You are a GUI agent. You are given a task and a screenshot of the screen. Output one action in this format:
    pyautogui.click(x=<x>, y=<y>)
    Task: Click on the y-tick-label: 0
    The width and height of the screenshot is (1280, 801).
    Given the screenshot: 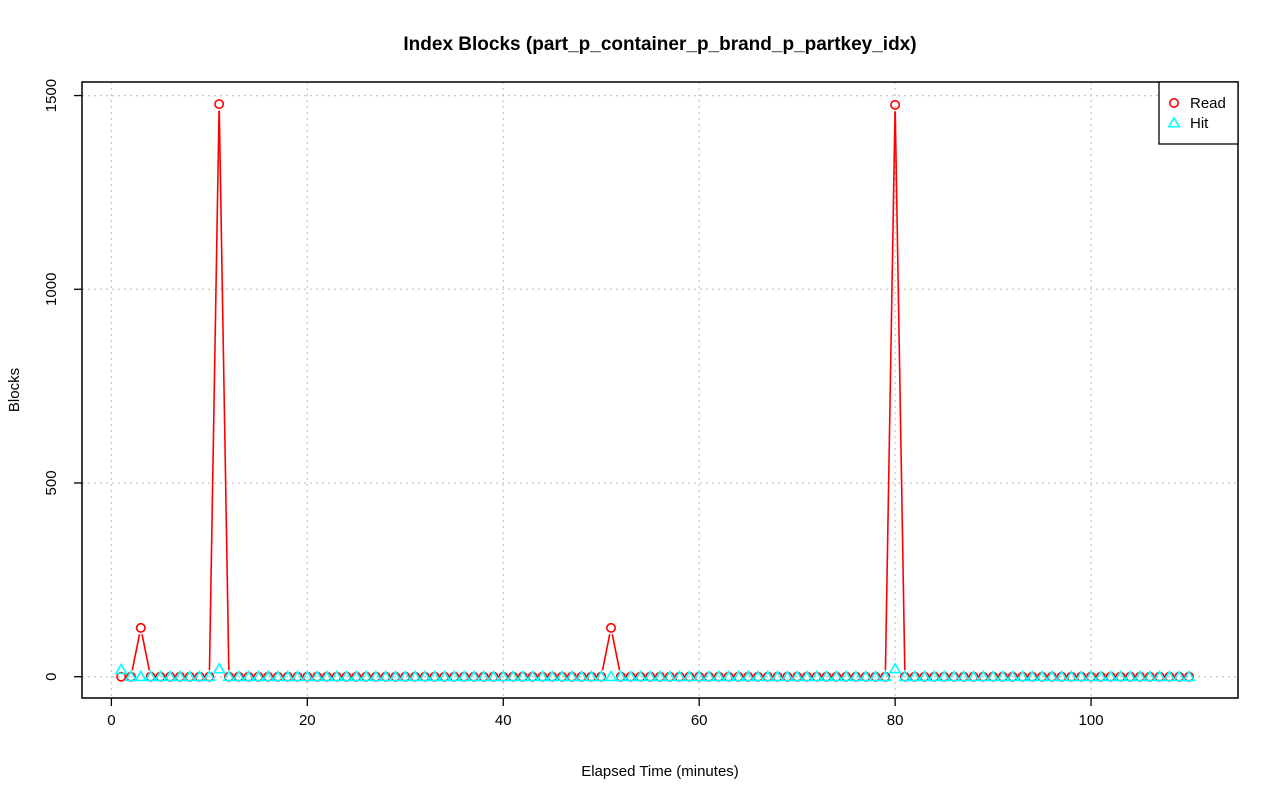 What is the action you would take?
    pyautogui.click(x=51, y=677)
    